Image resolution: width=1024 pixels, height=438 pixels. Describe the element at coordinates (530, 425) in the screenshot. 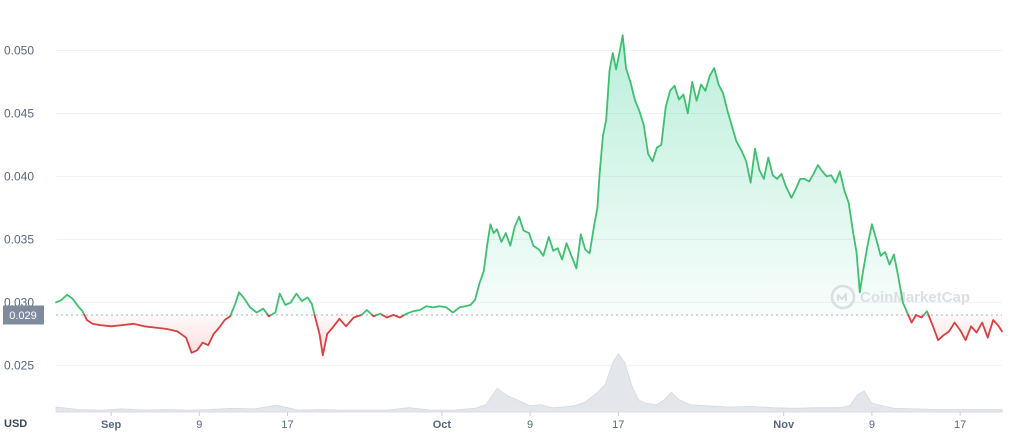

I see `x-tick-label-4: 9` at that location.